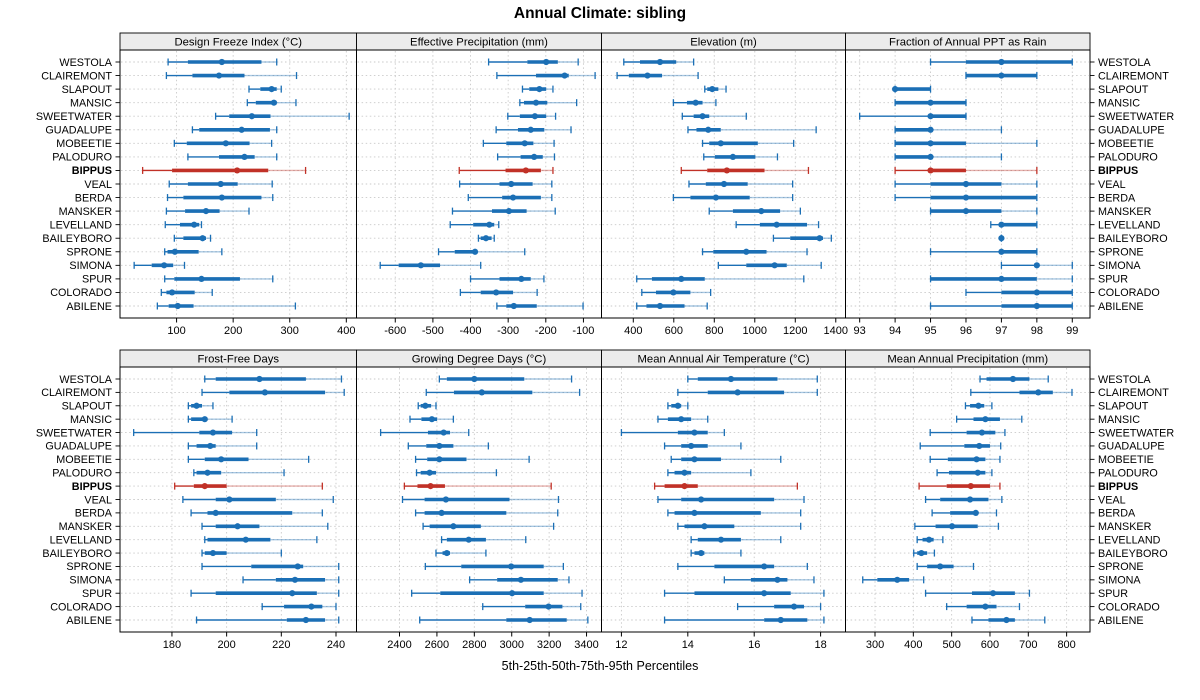 This screenshot has width=1200, height=700. I want to click on x-tick-label: -100, so click(583, 331).